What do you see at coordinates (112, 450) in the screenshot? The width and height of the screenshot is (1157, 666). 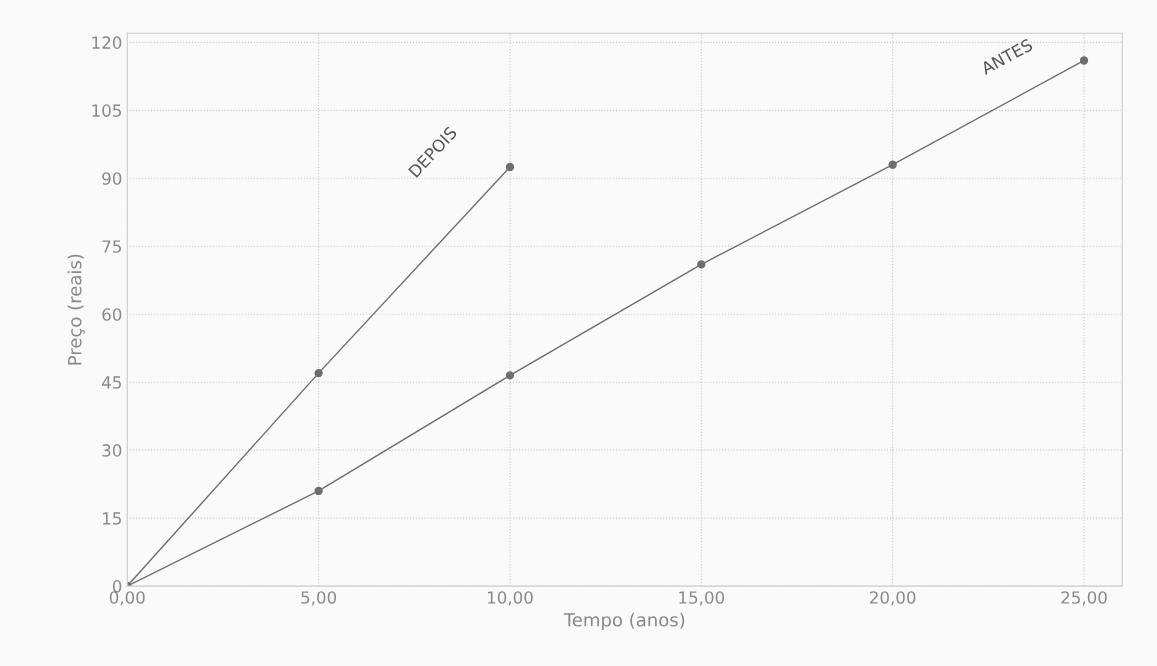 I see `y-tick-label: 30` at bounding box center [112, 450].